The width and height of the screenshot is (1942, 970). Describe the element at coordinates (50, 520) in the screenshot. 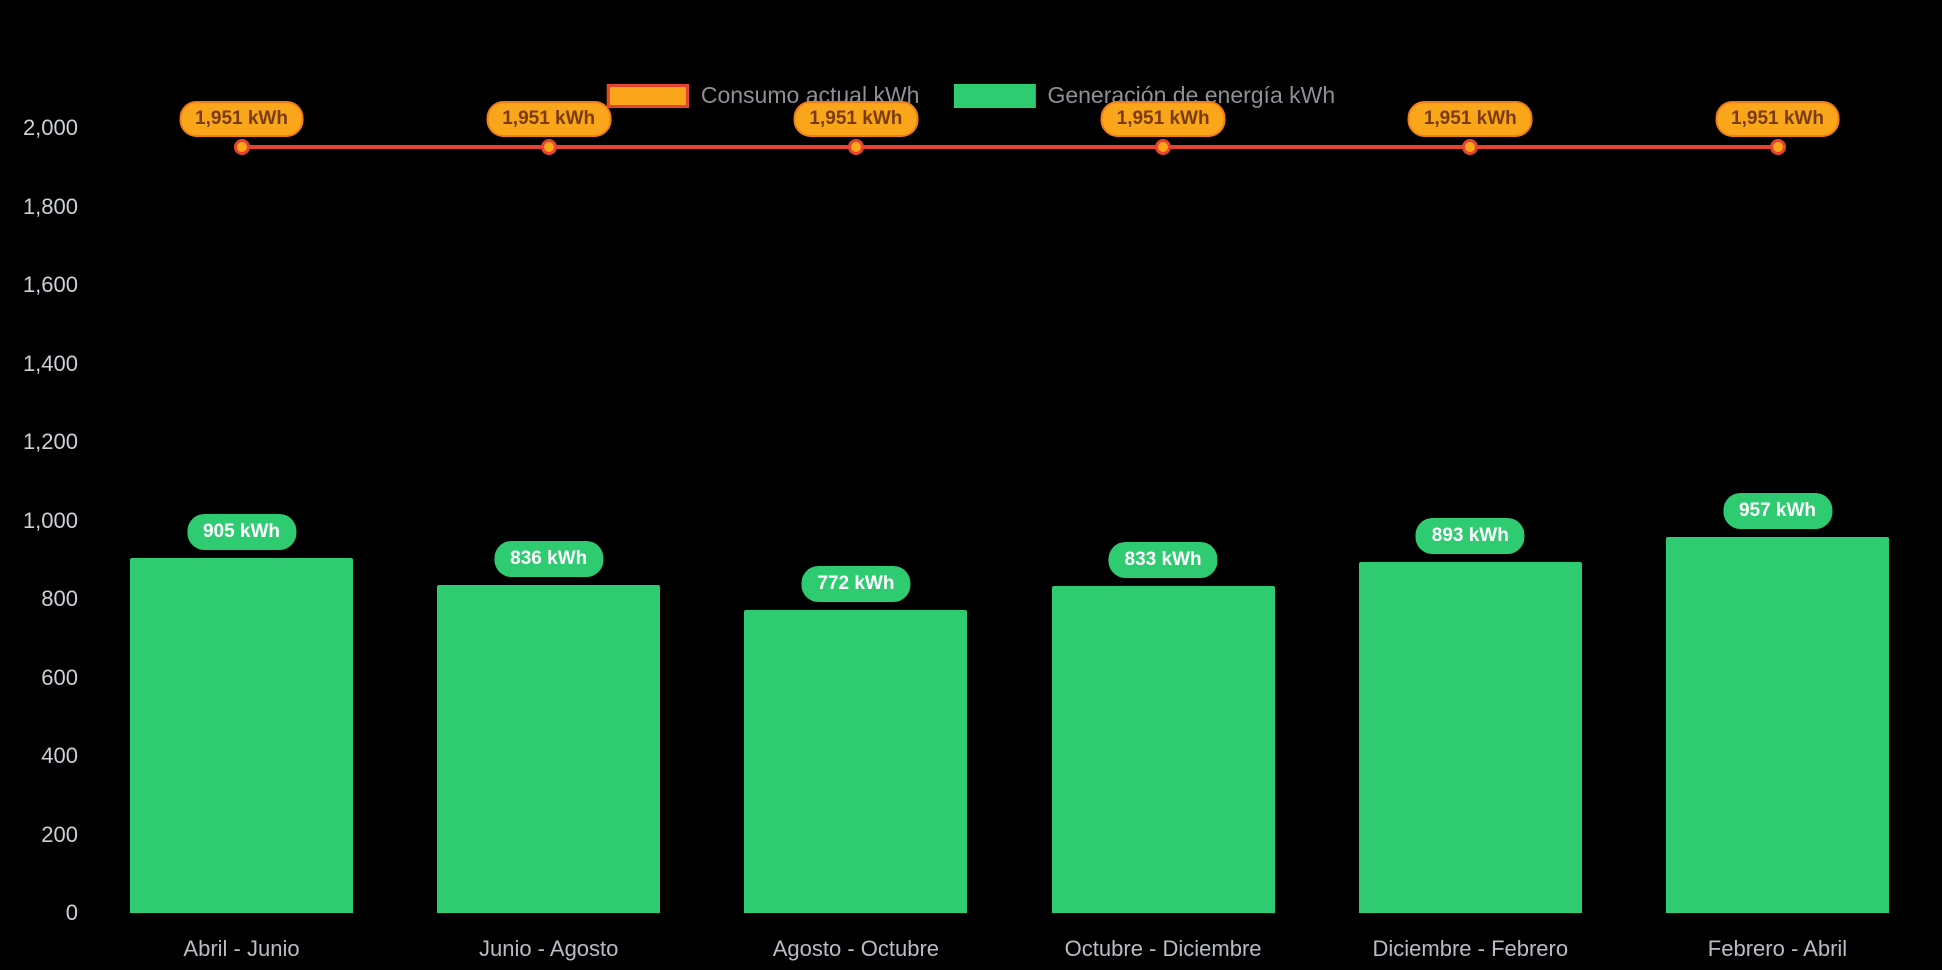

I see `y-axis-label: 1,000` at that location.